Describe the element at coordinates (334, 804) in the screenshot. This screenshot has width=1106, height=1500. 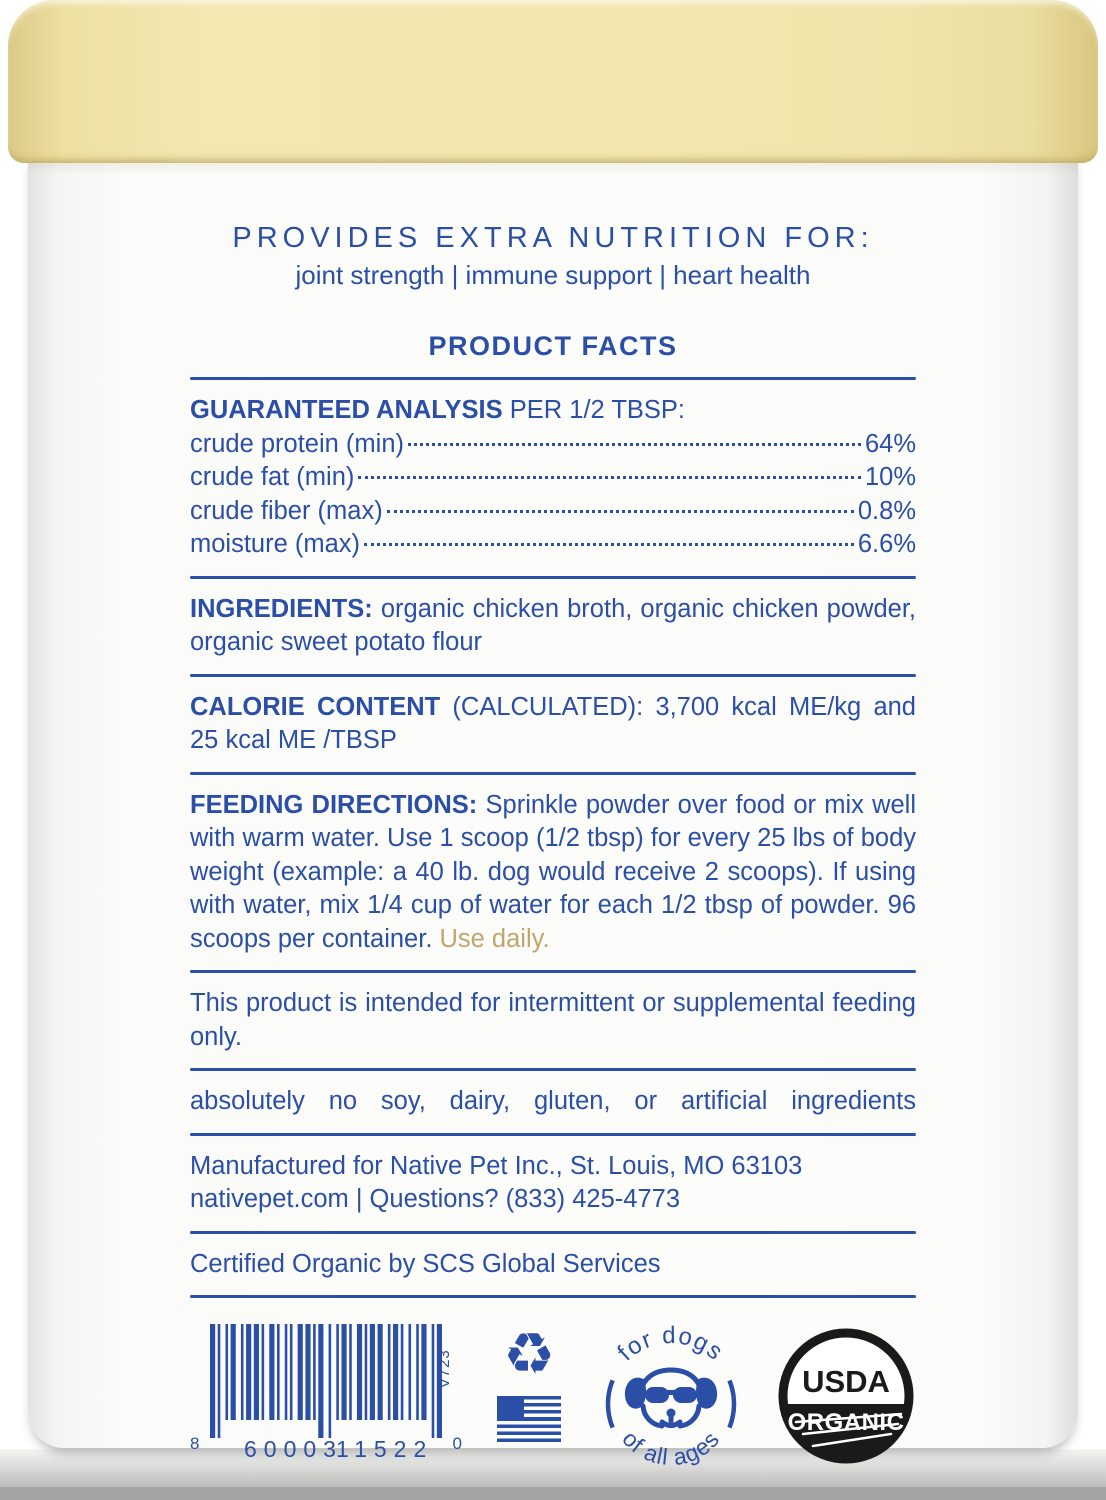
I see `feeding-directions-label: FEEDING DIRECTIONS:` at that location.